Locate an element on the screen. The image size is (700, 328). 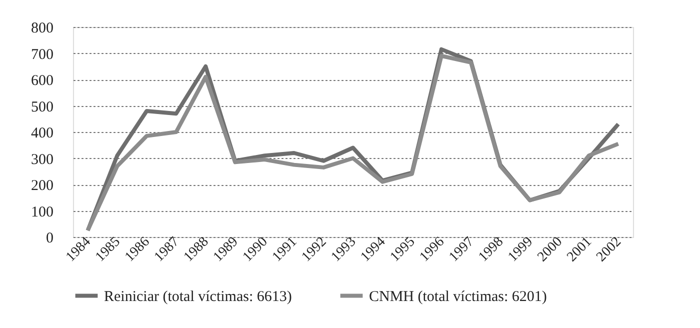
y-tick-label: 500 is located at coordinates (42, 107).